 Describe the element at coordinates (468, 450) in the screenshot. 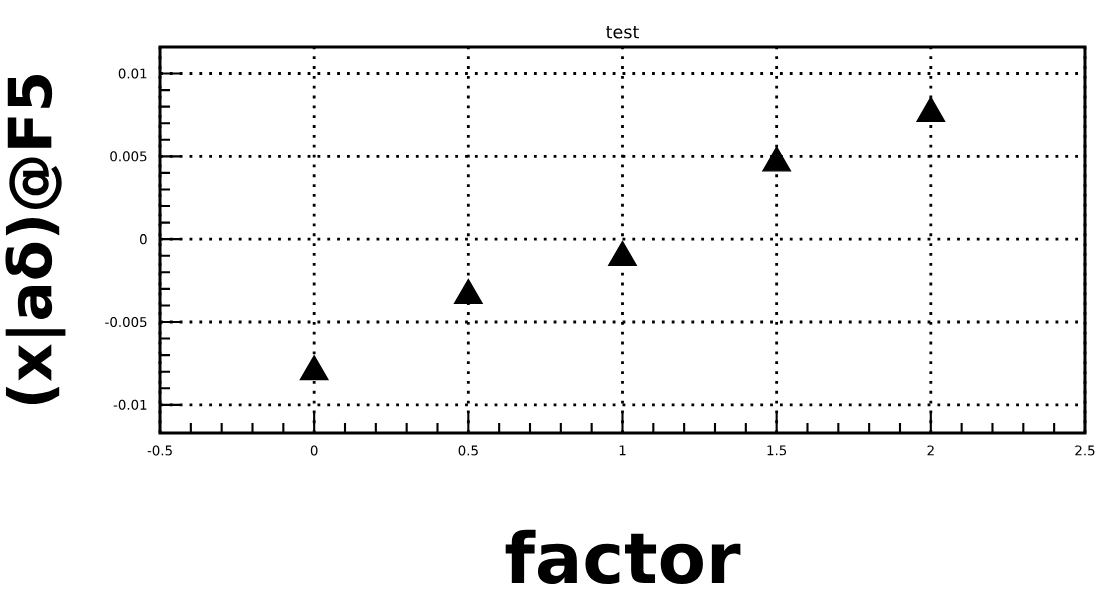

I see `x-tick-label: 0.5` at that location.